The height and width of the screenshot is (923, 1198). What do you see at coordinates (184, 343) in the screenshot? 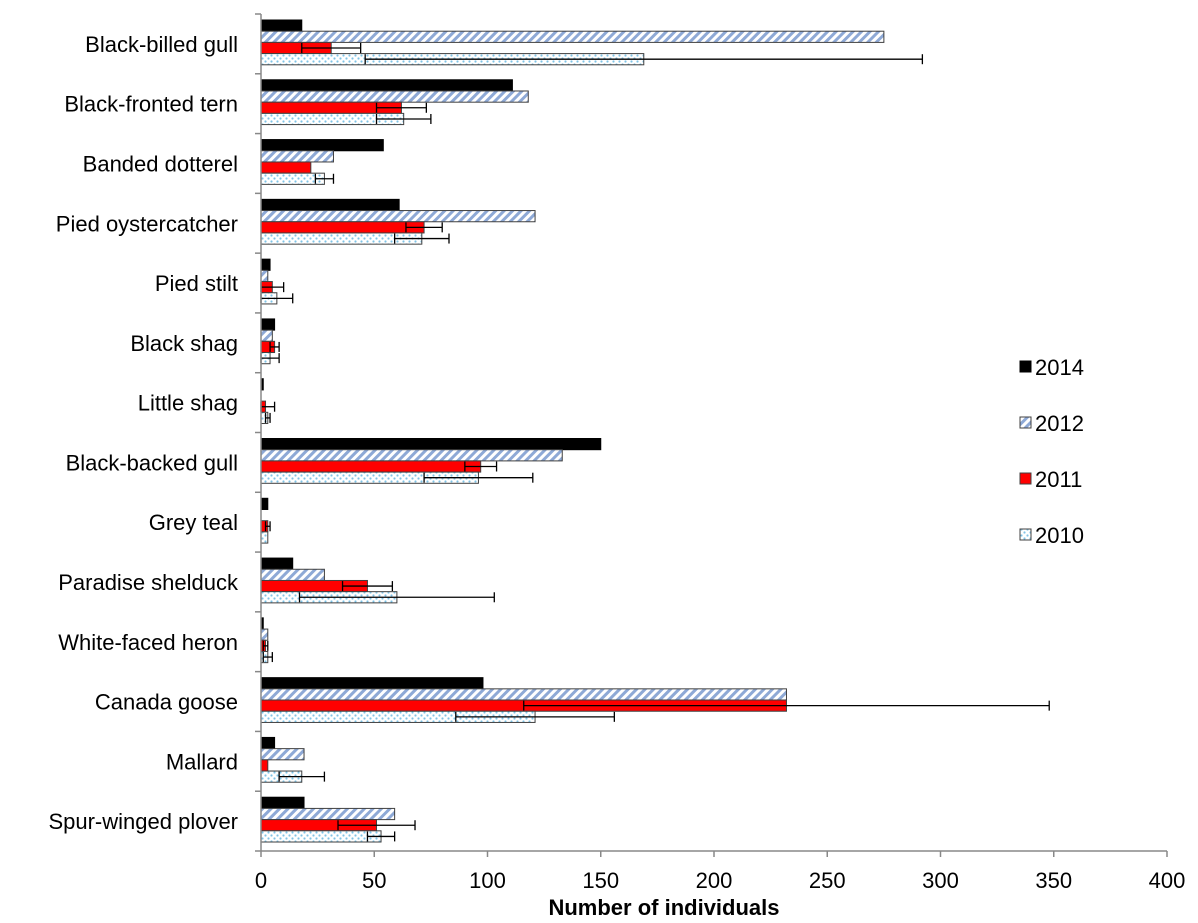
I see `y-tick-label: Black shag` at bounding box center [184, 343].